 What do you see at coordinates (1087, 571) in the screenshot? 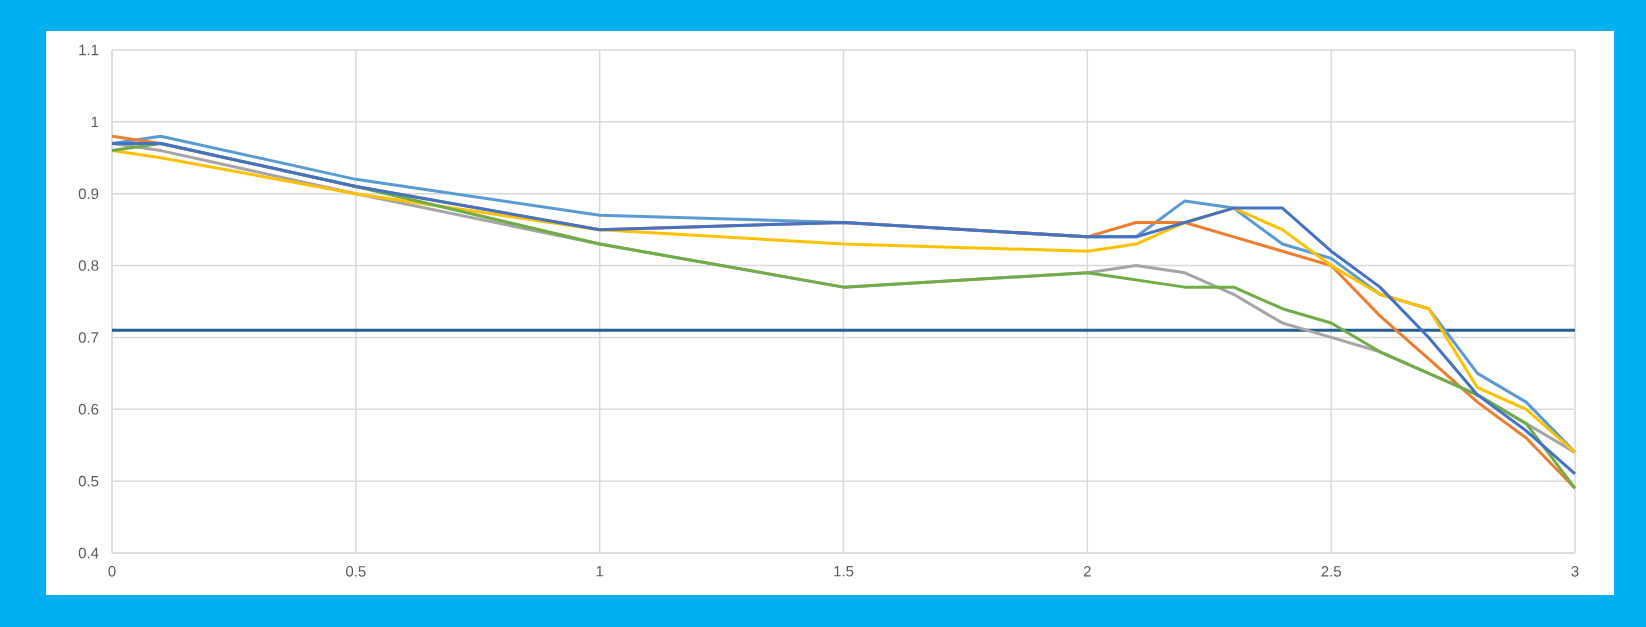
I see `x-tick-label: 2` at bounding box center [1087, 571].